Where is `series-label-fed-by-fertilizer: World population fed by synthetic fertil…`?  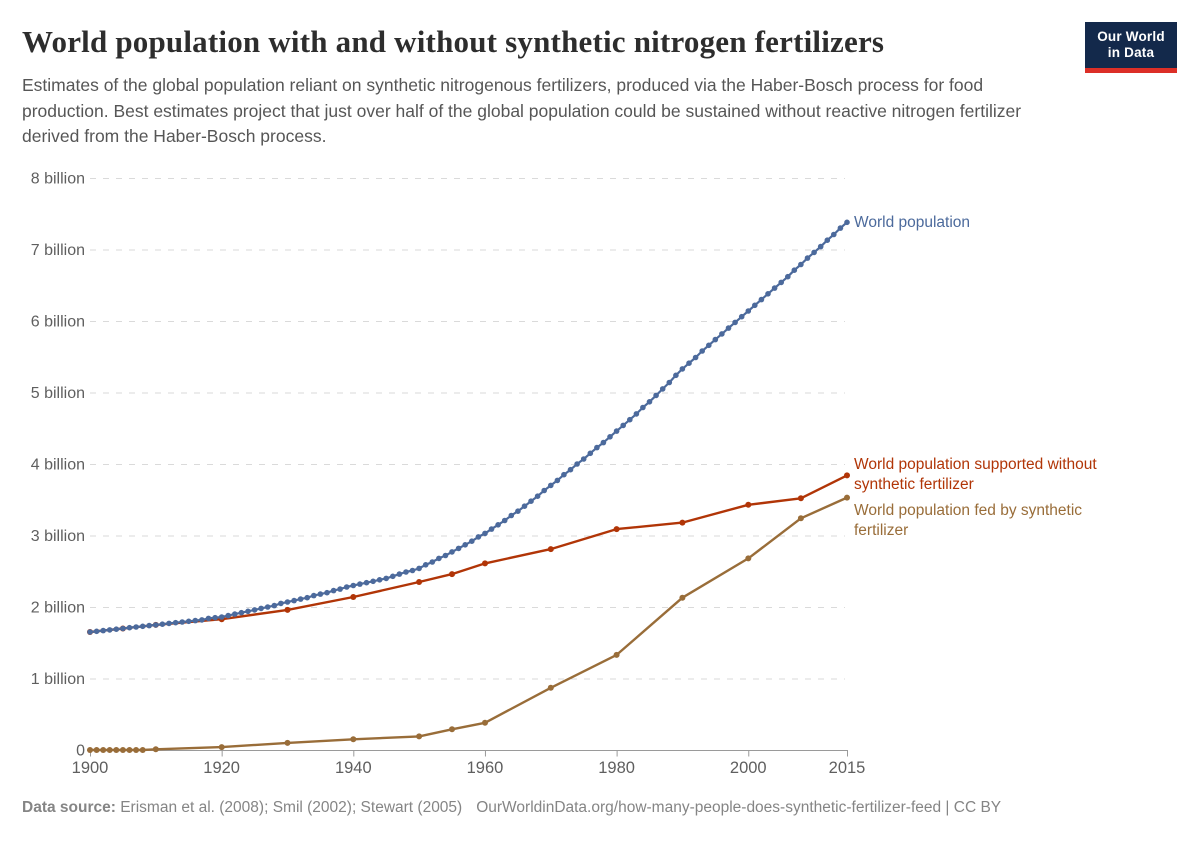
series-label-fed-by-fertilizer: World population fed by synthetic fertil… is located at coordinates (968, 520).